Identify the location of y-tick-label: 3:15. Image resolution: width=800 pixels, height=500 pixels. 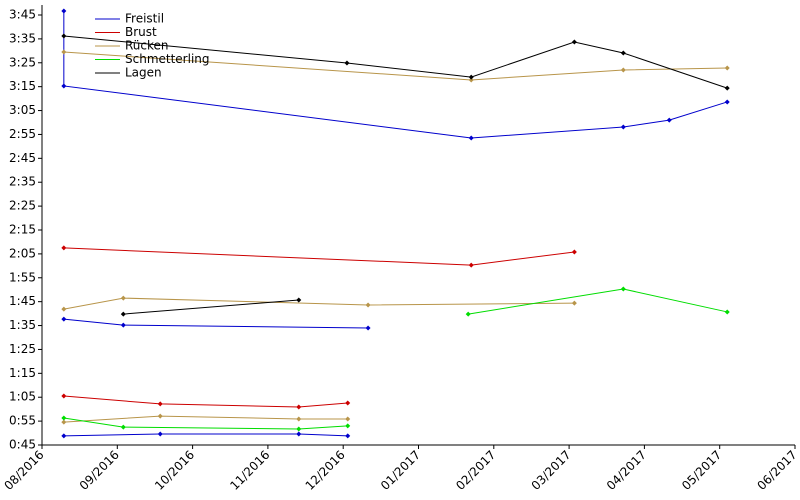
(22, 86).